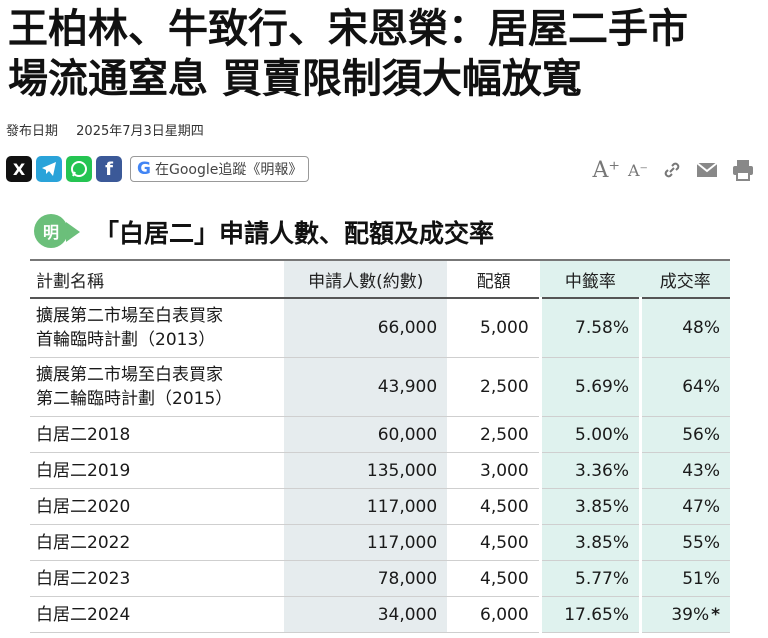  Describe the element at coordinates (366, 387) in the screenshot. I see `row-applicants: 43,900` at that location.